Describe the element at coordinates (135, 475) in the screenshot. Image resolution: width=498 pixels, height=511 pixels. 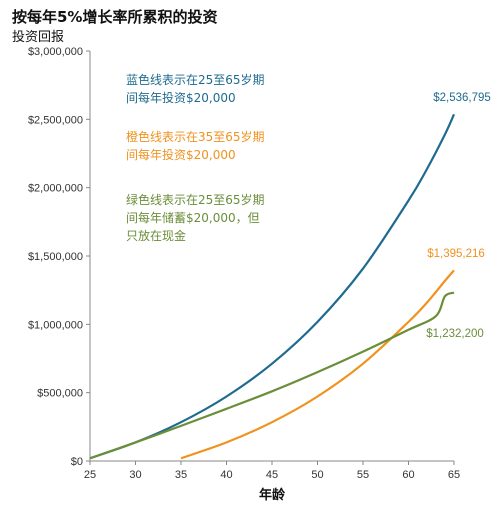
I see `x-tick-label: 30` at that location.